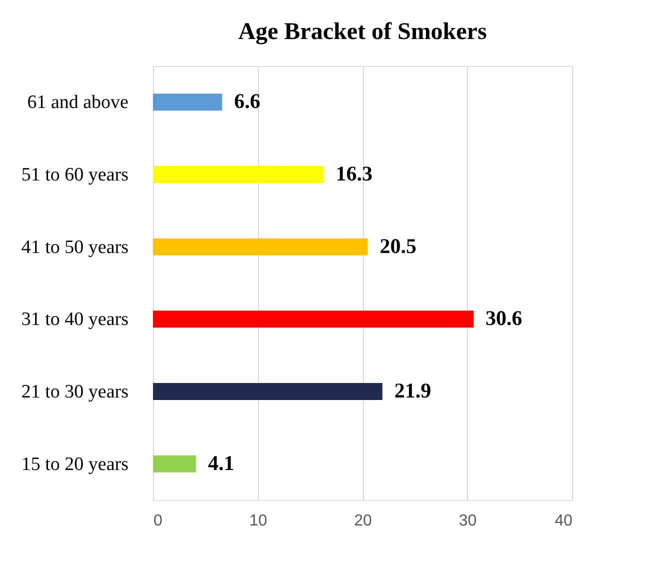 The width and height of the screenshot is (656, 564). I want to click on data-label: 20.5, so click(398, 246).